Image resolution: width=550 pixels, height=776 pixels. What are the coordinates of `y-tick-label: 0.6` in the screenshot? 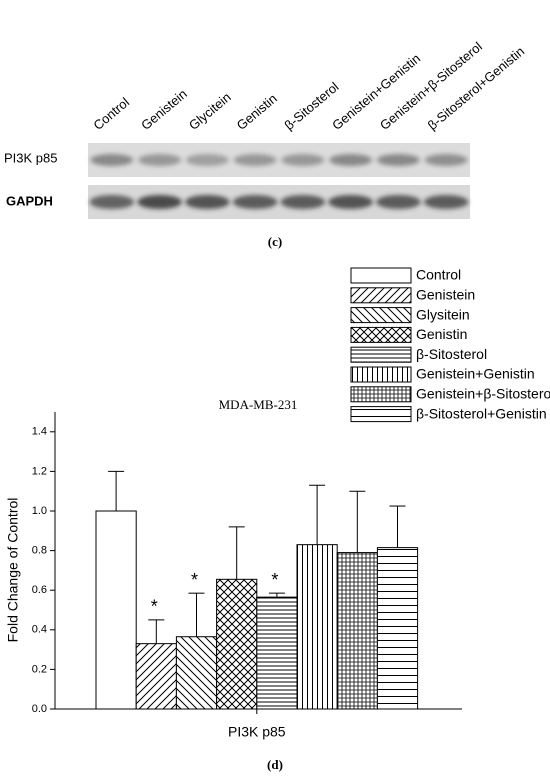 It's located at (39, 590).